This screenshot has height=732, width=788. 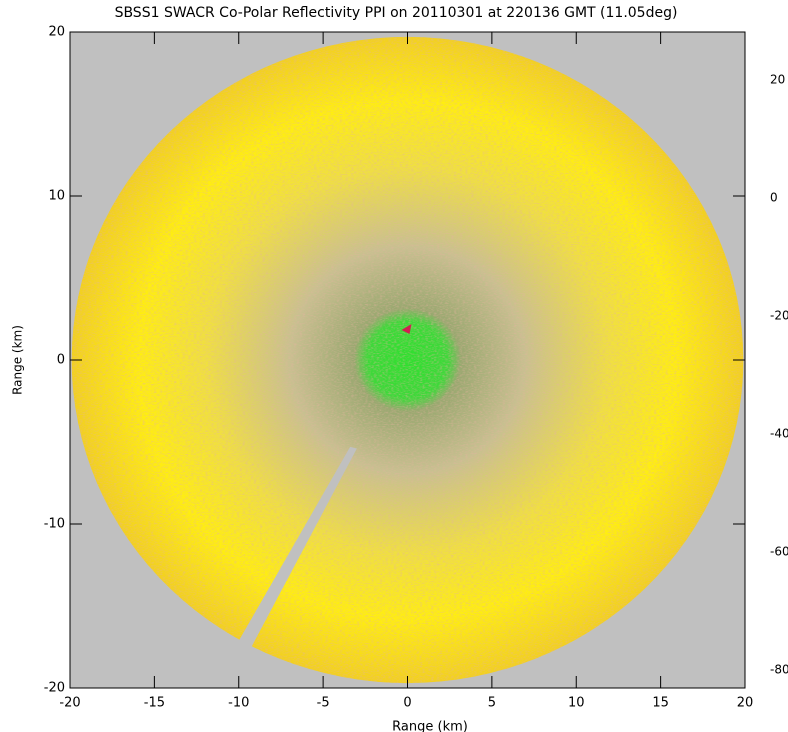 What do you see at coordinates (154, 703) in the screenshot?
I see `x-tick-label: -15` at bounding box center [154, 703].